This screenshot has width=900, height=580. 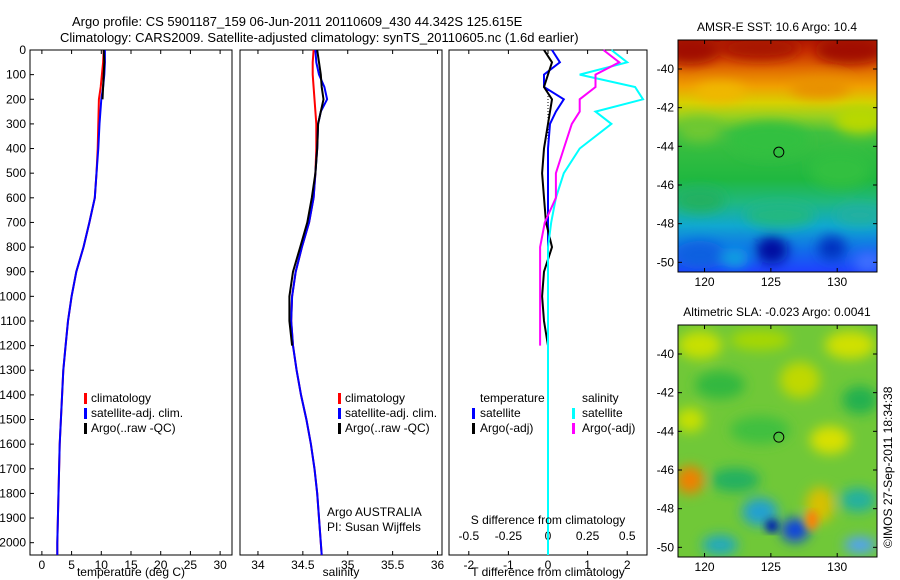 I want to click on sst-map-panel: AMSR-E SST: 10.6 Argo: 10.4, so click(x=767, y=154).